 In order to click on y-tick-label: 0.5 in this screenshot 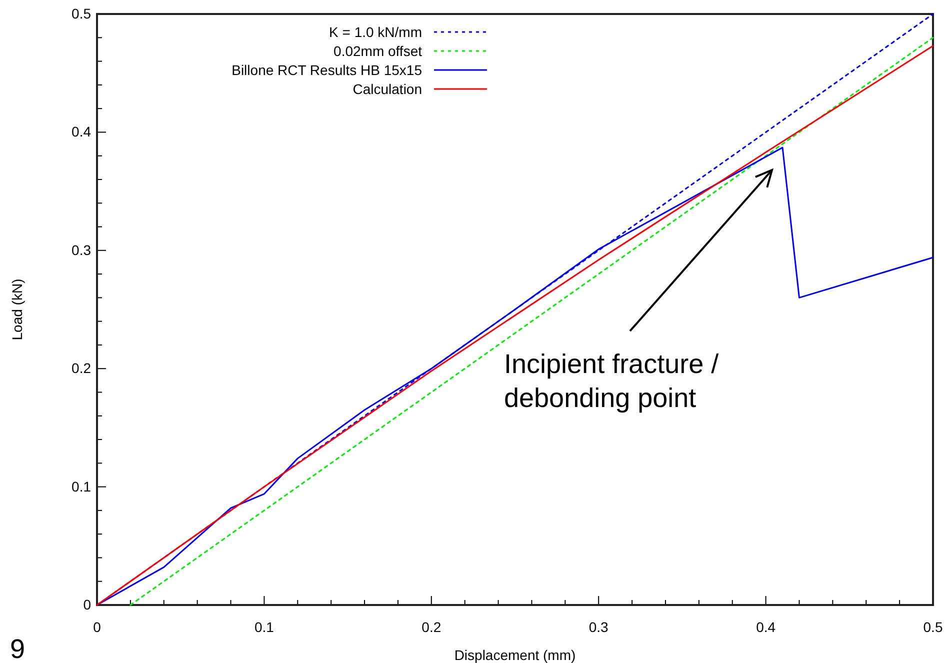, I will do `click(82, 13)`.